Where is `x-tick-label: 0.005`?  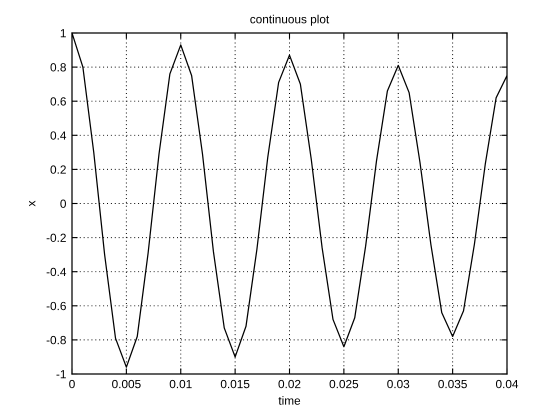
x-tick-label: 0.005 is located at coordinates (126, 384).